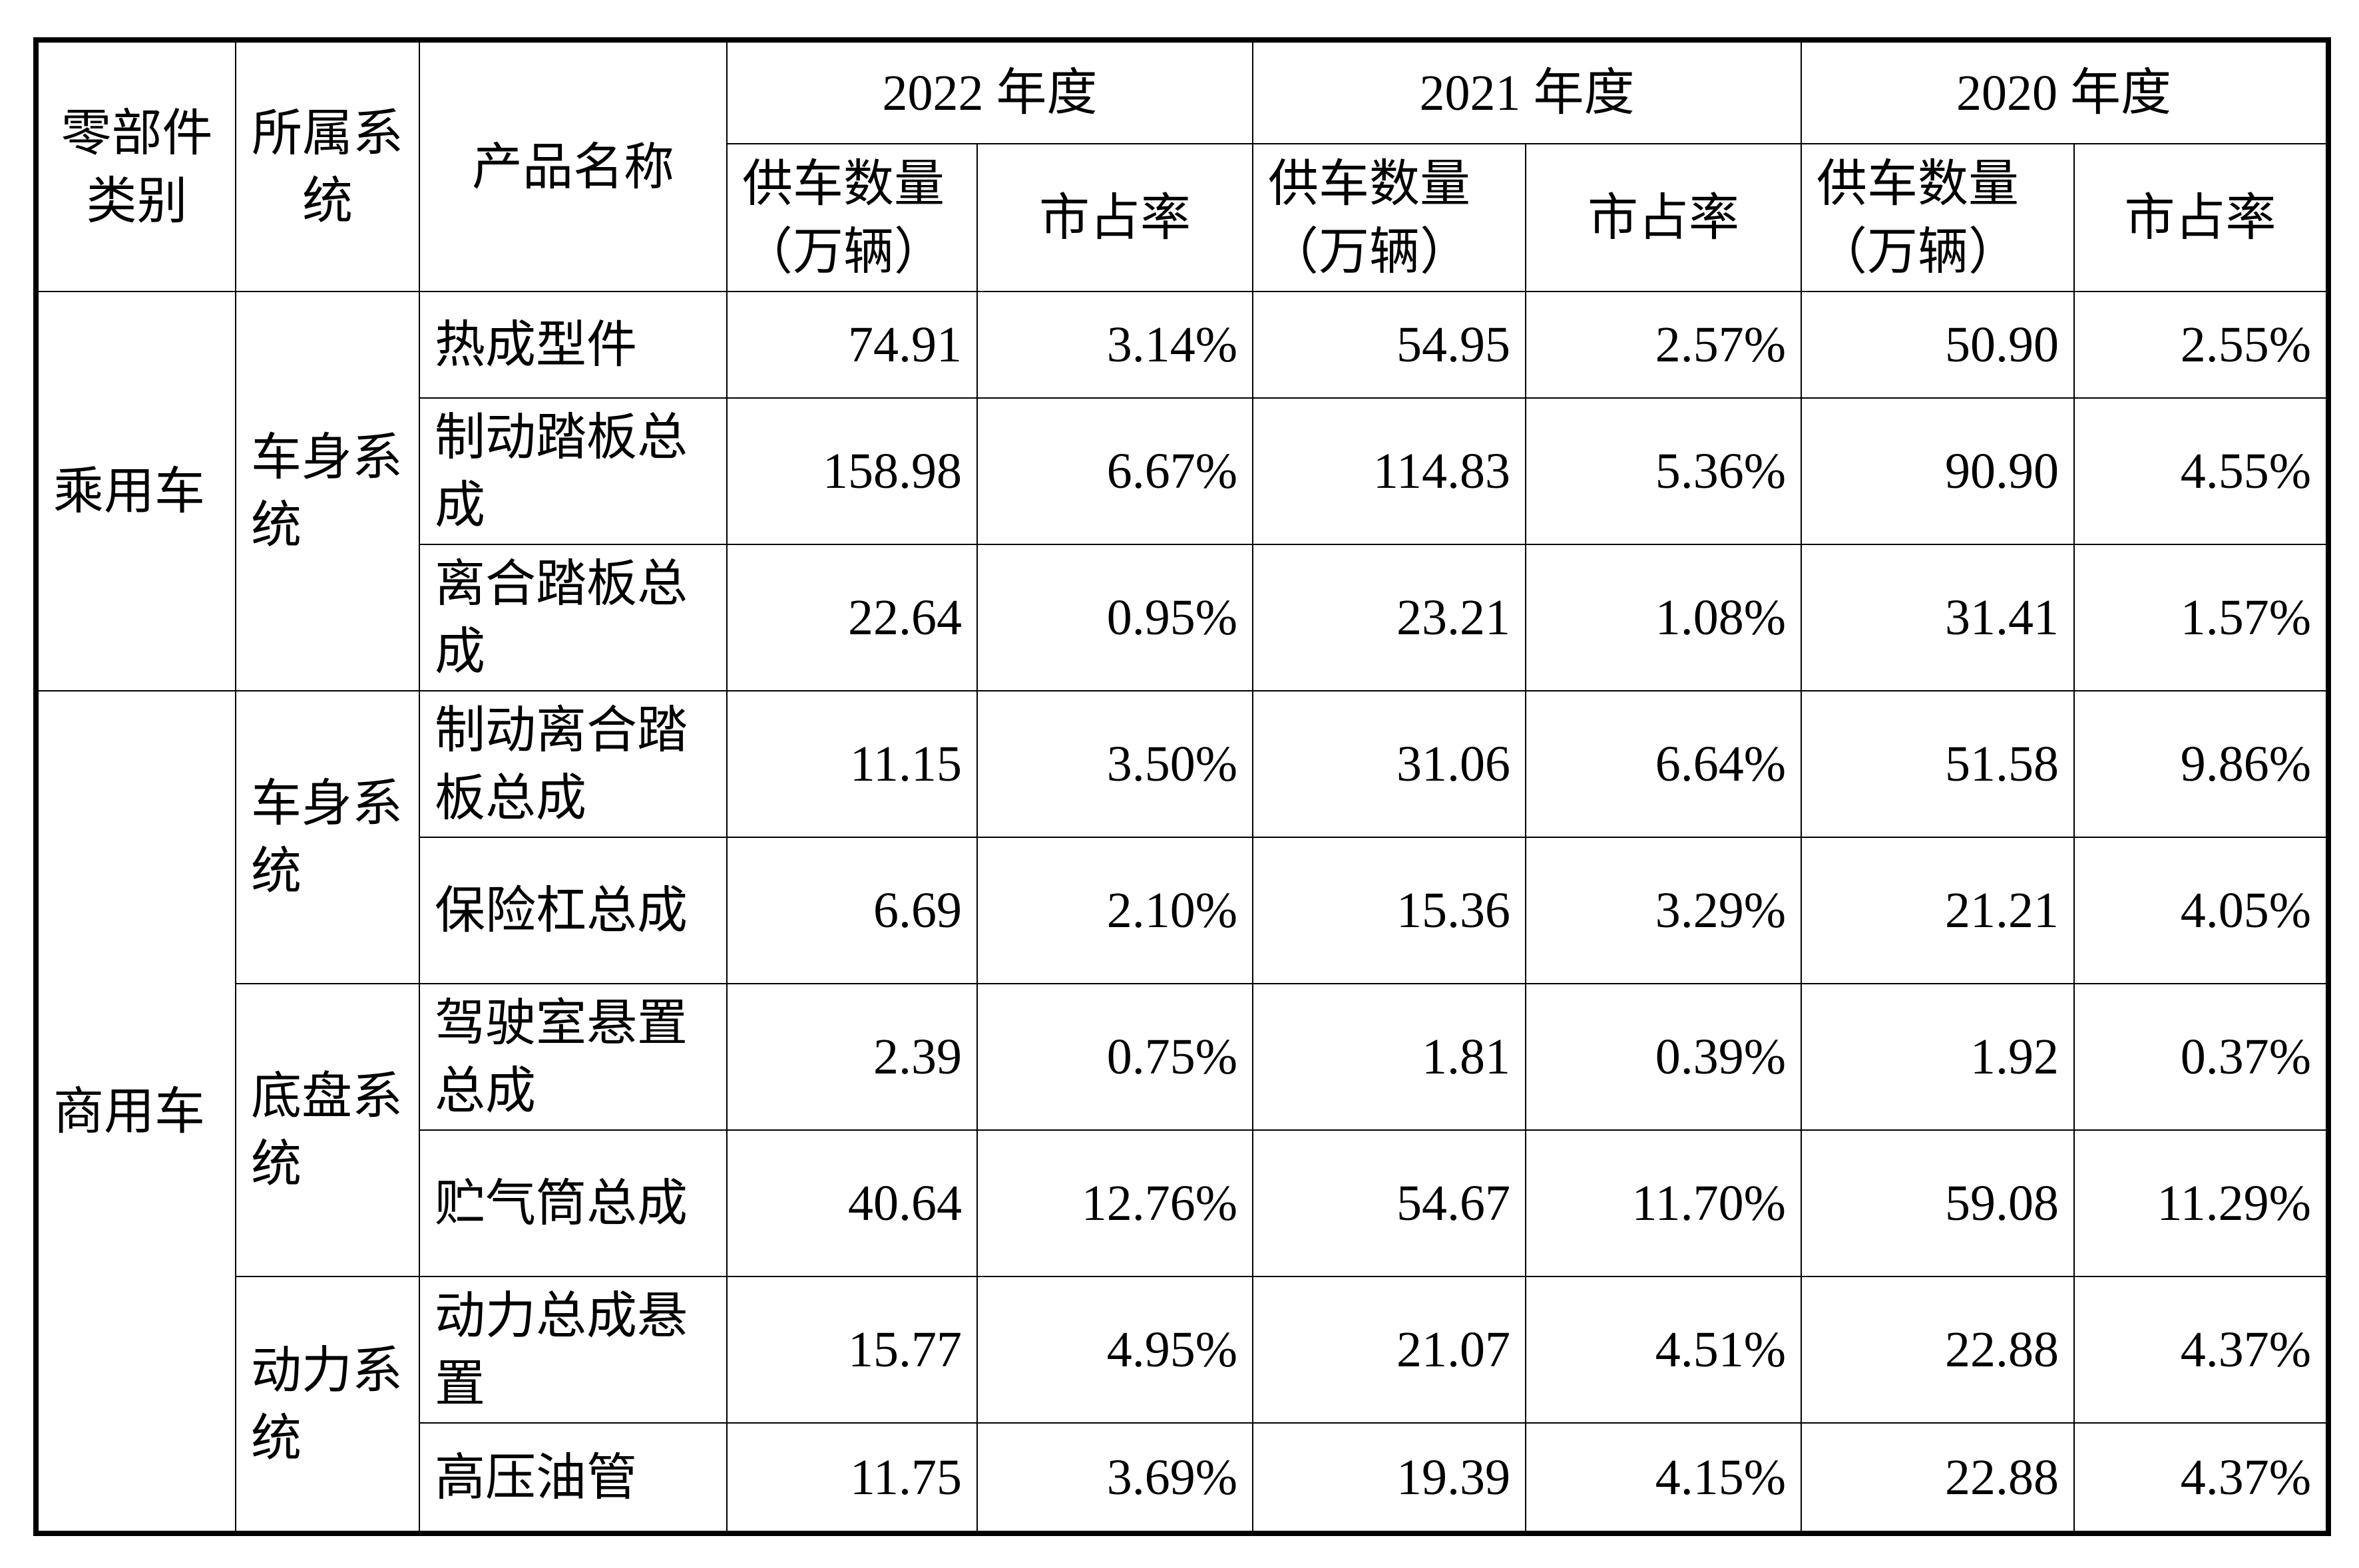 The image size is (2359, 1568). What do you see at coordinates (135, 491) in the screenshot?
I see `category-cell: 乘用车` at bounding box center [135, 491].